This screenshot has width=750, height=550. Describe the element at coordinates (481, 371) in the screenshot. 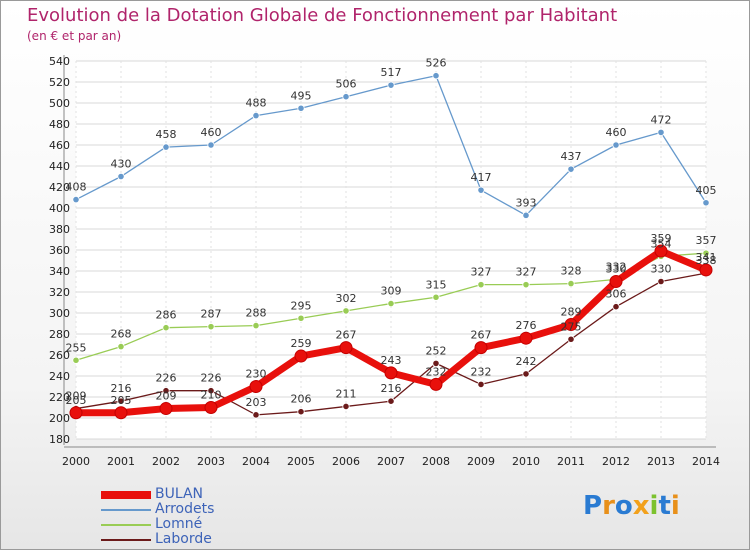

I see `data-label-laborde: 232` at that location.